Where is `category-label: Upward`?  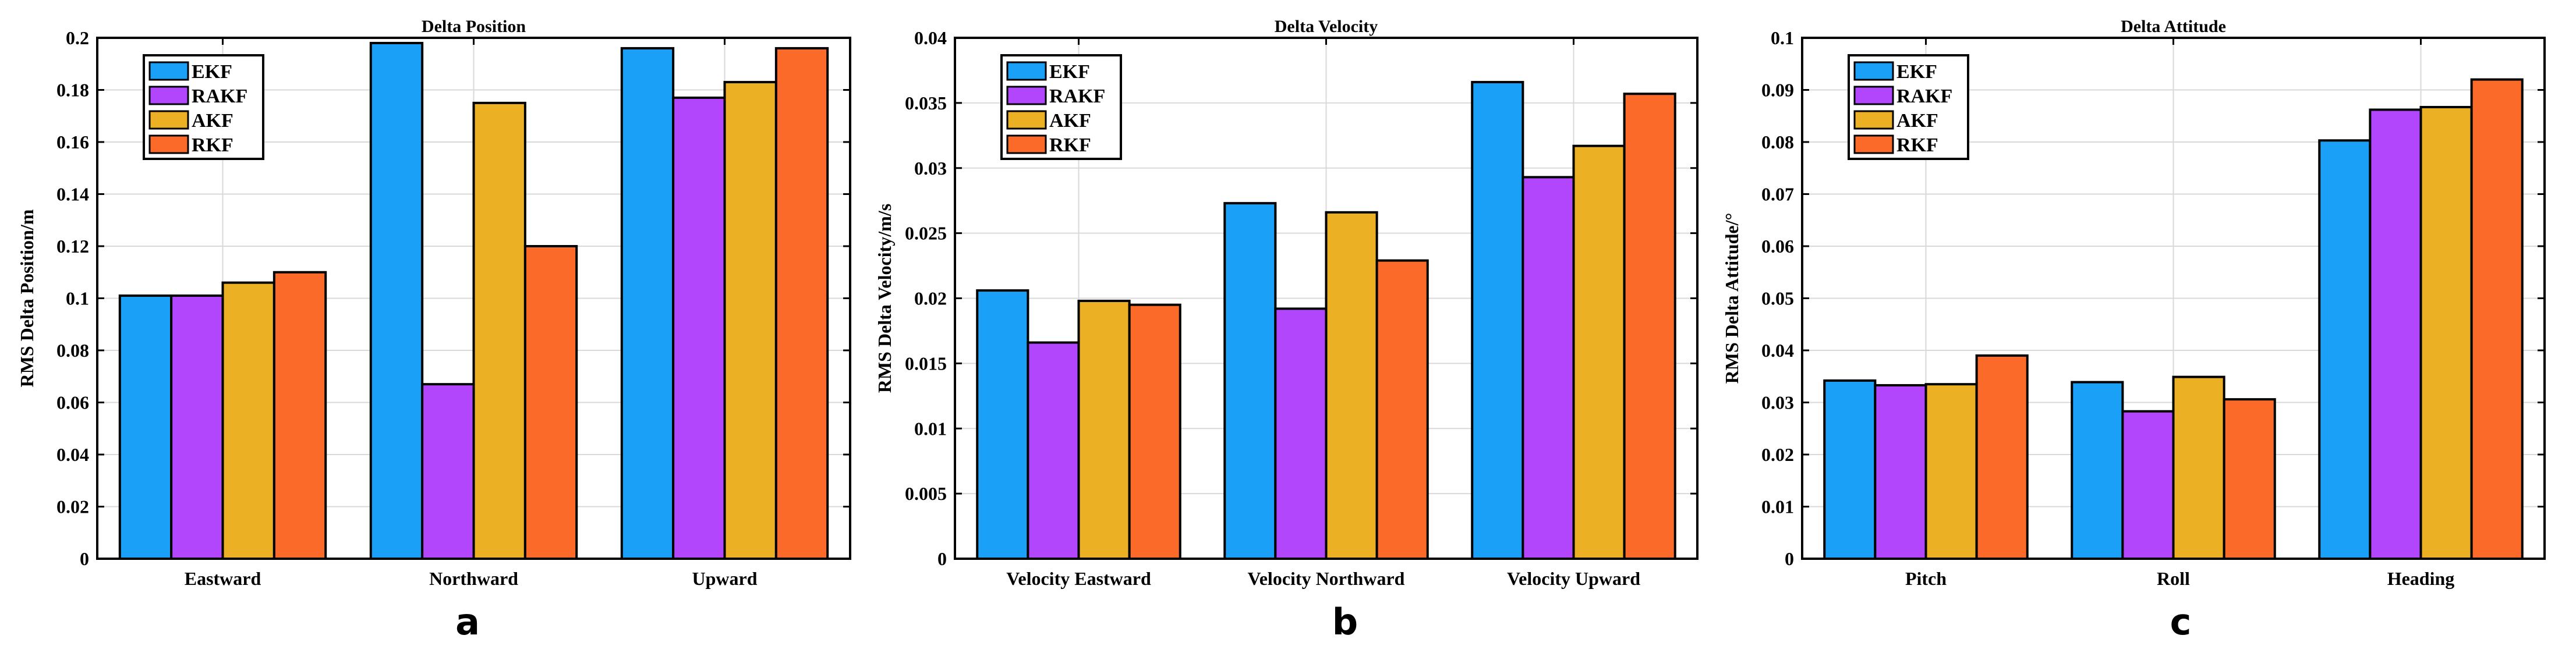 category-label: Upward is located at coordinates (724, 578).